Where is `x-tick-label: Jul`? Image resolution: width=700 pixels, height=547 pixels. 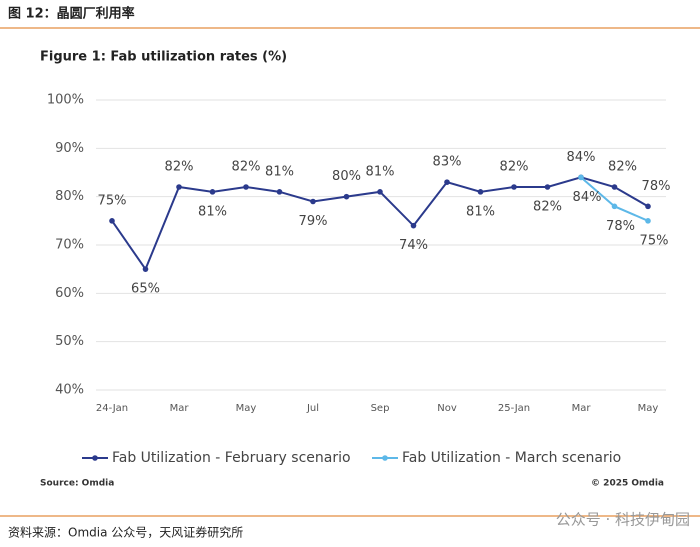 x-tick-label: Jul is located at coordinates (312, 408).